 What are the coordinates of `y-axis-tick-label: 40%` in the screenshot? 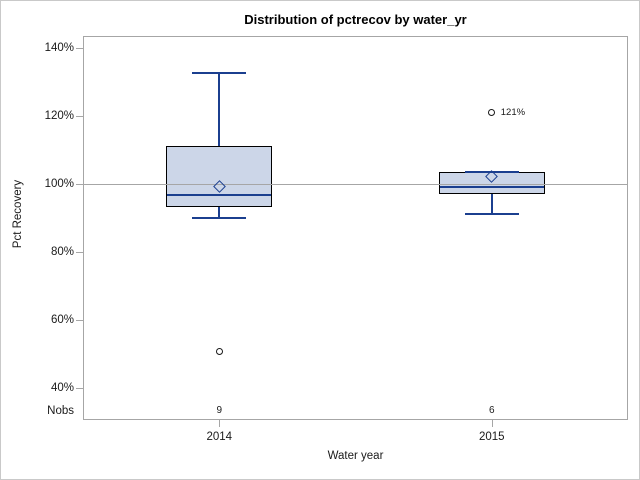 It's located at (62, 388).